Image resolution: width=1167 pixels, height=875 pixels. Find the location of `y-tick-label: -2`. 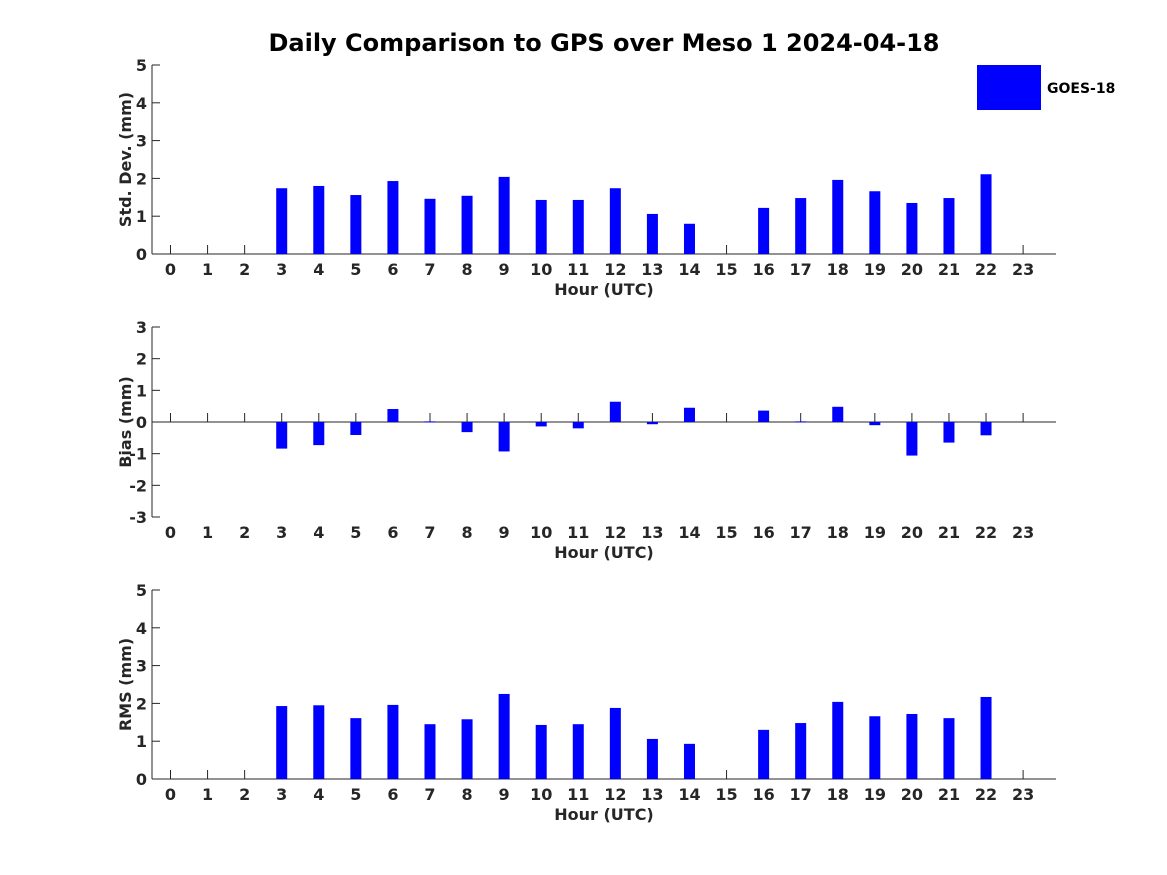

y-tick-label: -2 is located at coordinates (138, 485).